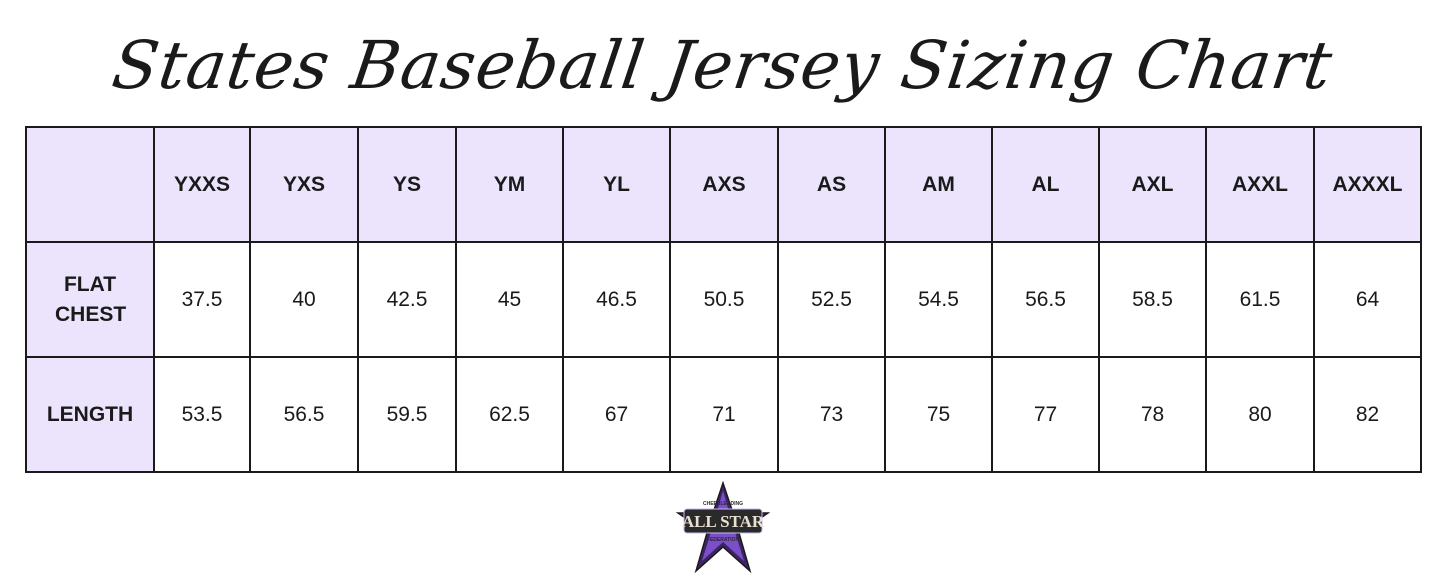 The height and width of the screenshot is (584, 1445). Describe the element at coordinates (202, 184) in the screenshot. I see `column-header: YXXS` at that location.